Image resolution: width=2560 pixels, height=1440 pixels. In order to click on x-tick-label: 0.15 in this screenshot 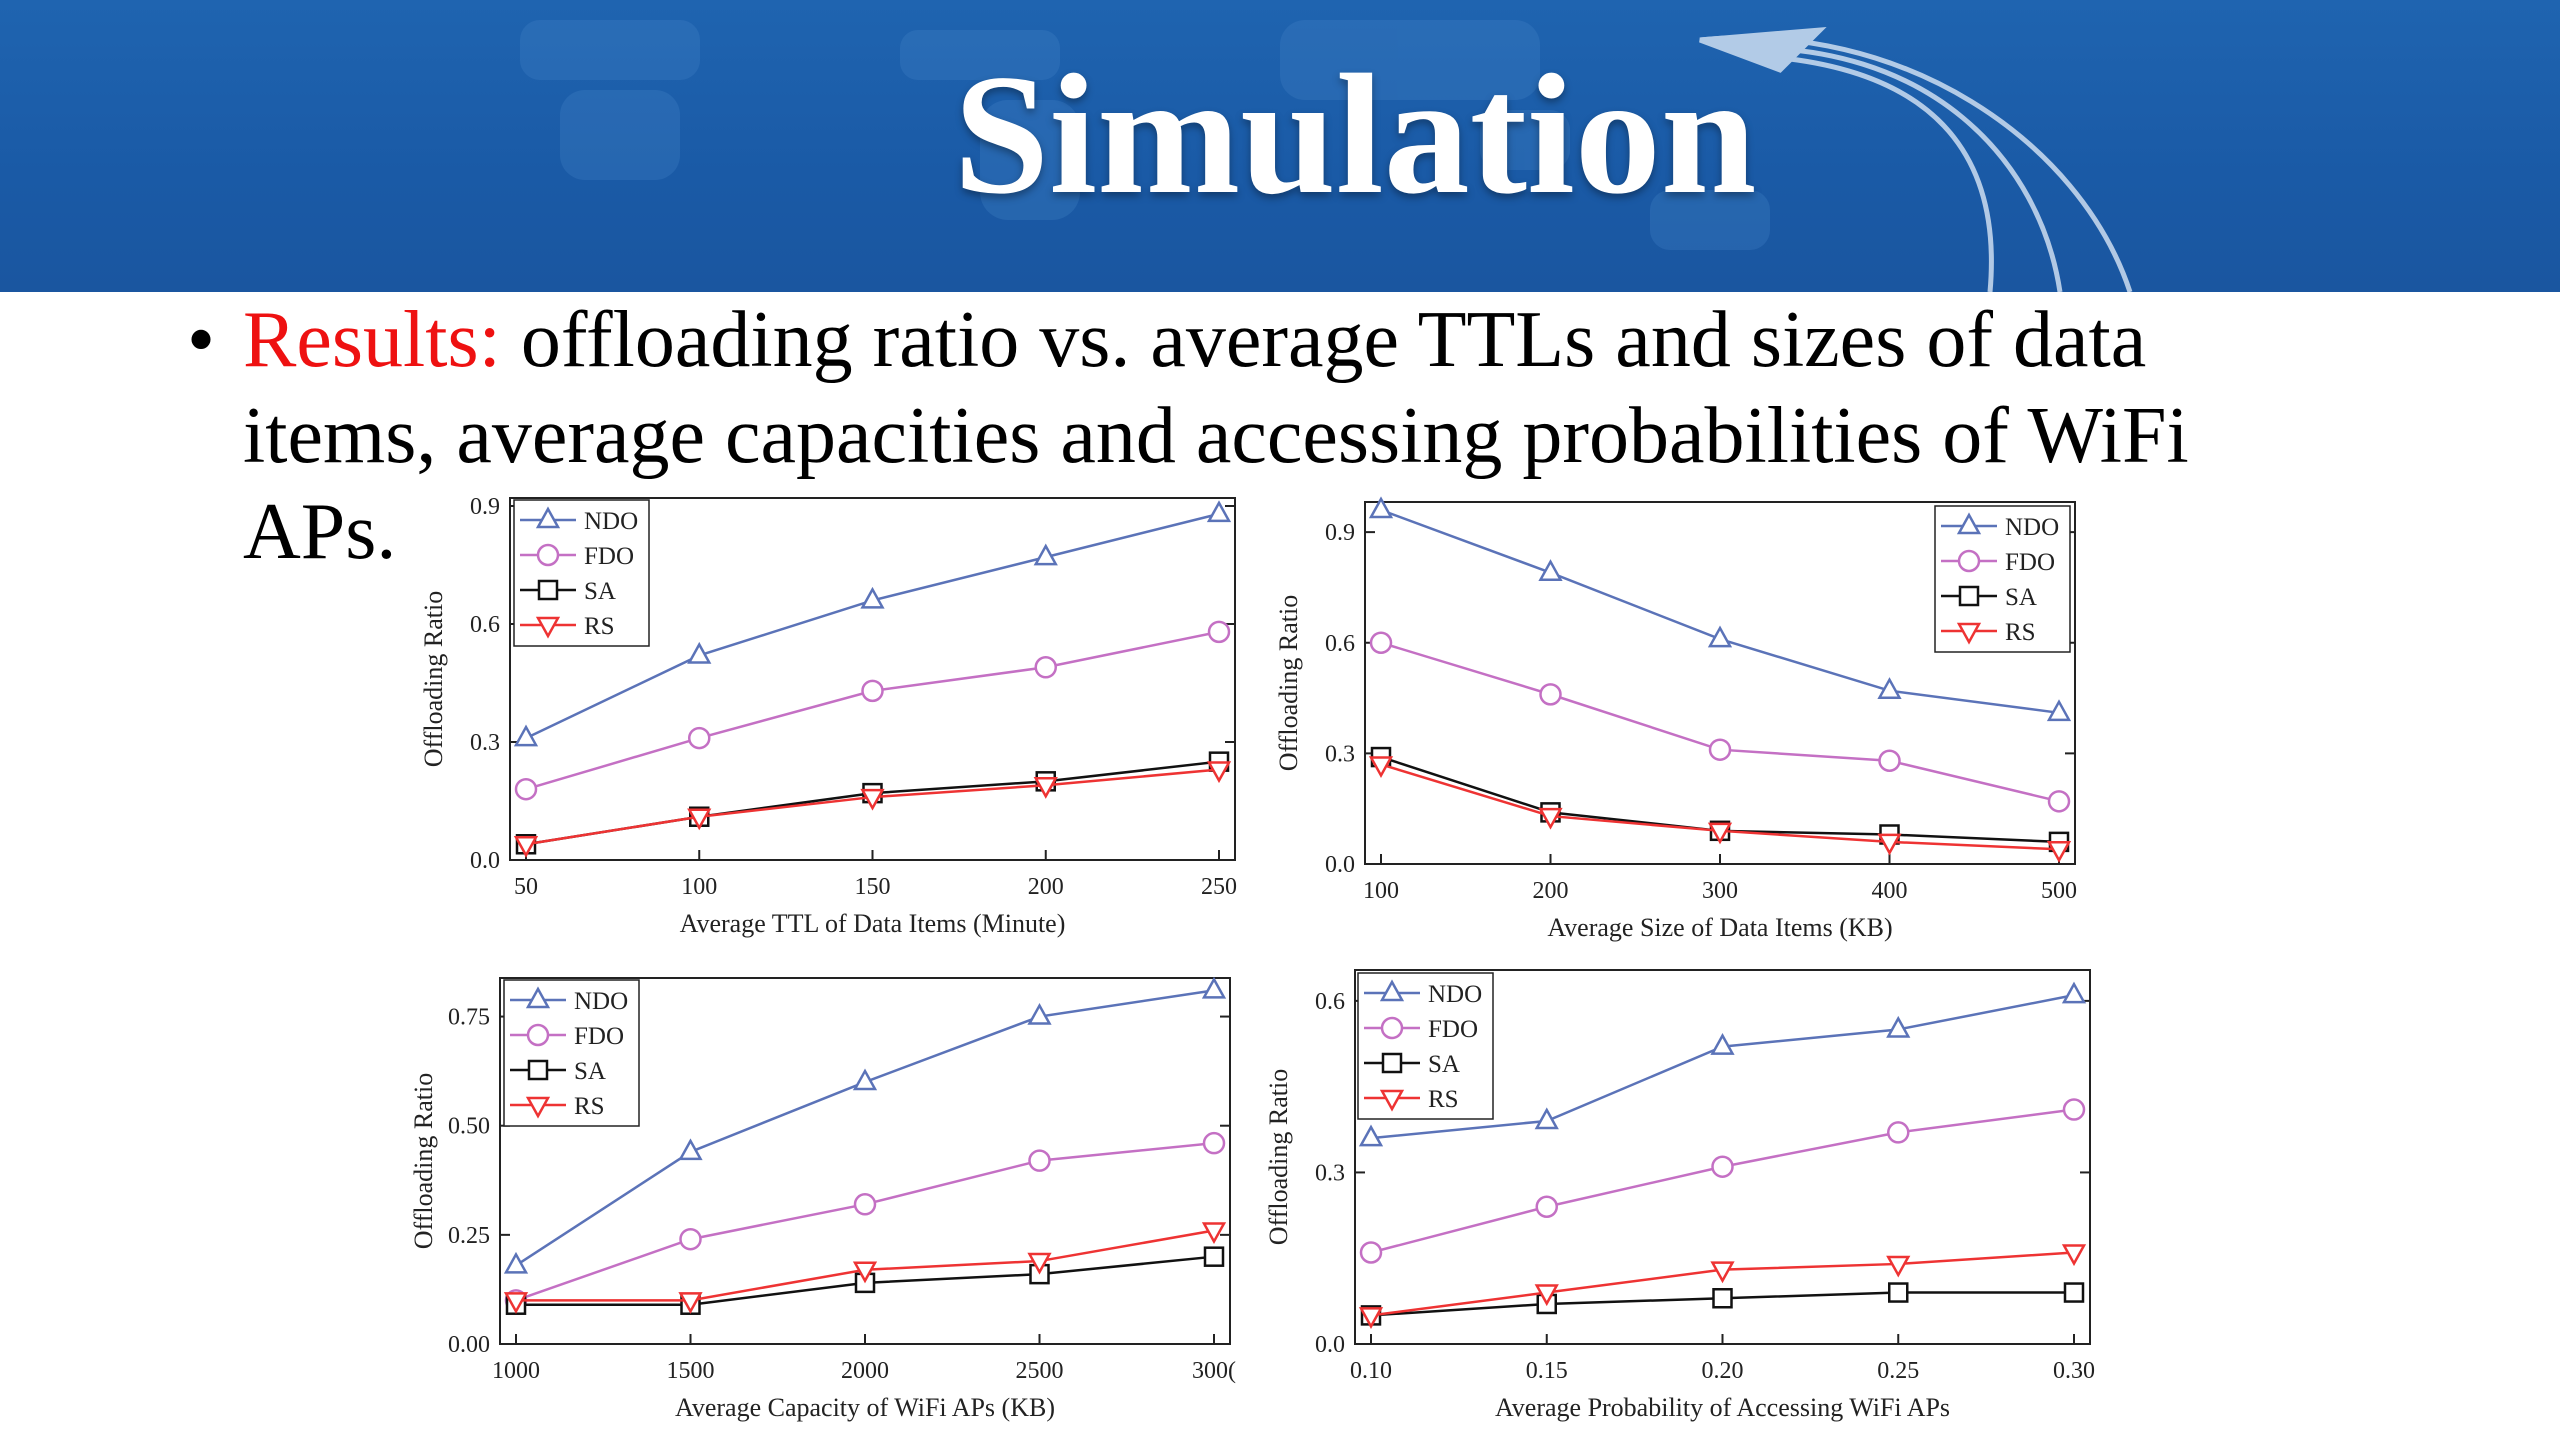, I will do `click(1547, 1371)`.